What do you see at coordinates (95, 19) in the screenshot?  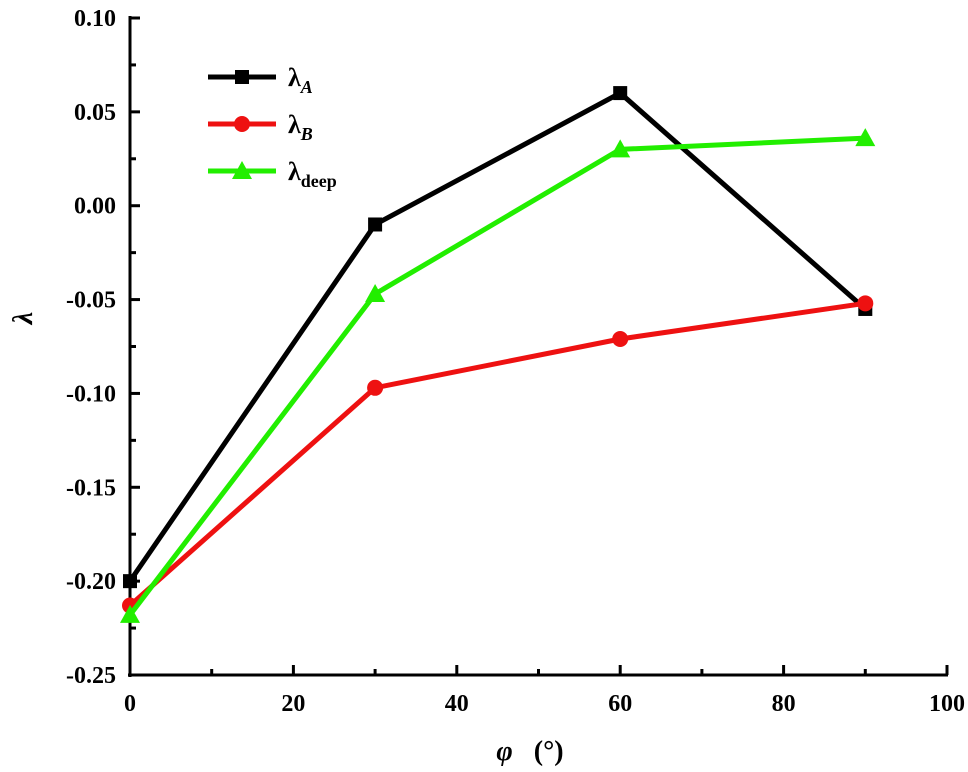 I see `y-tick-label: 0.10` at bounding box center [95, 19].